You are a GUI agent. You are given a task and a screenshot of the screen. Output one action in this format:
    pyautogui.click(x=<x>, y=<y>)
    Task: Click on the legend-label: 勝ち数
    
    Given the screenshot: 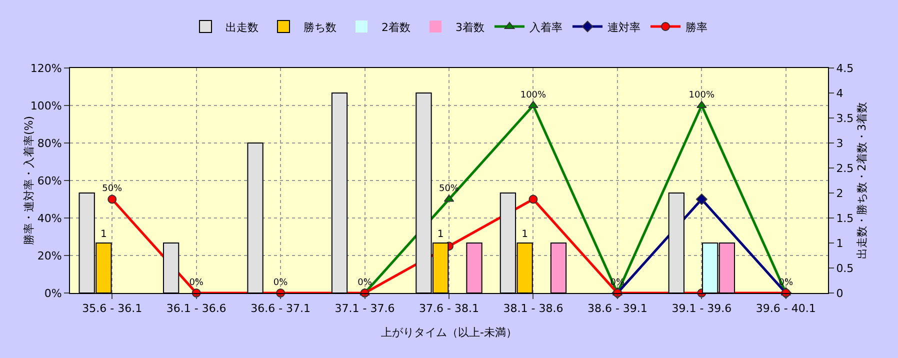 What is the action you would take?
    pyautogui.click(x=320, y=27)
    